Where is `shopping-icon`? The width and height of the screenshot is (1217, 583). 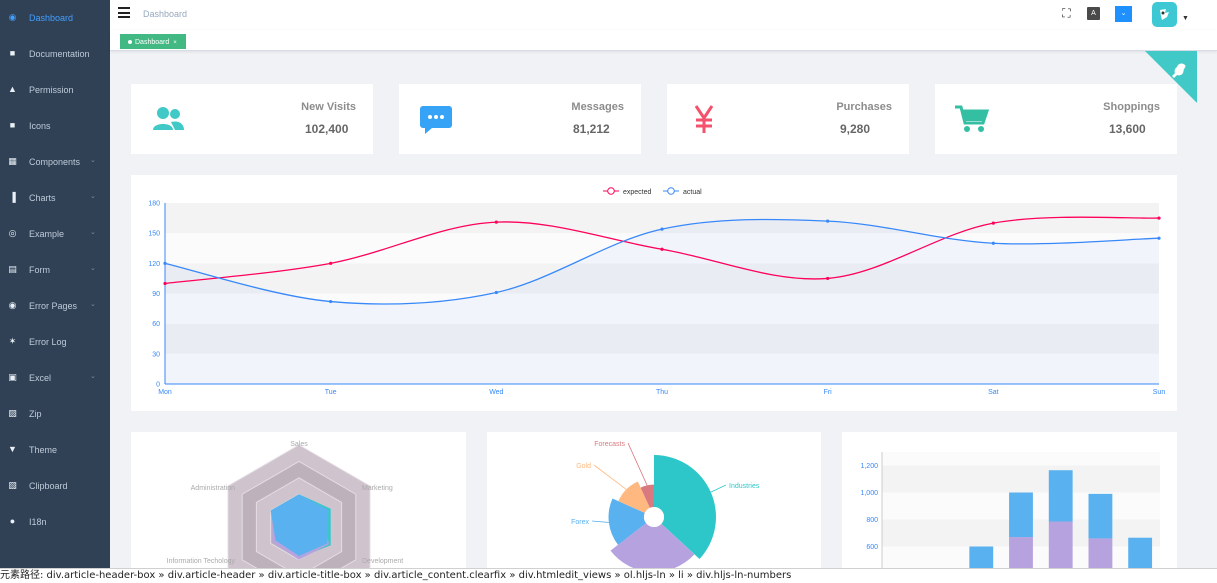
shopping-icon is located at coordinates (972, 118).